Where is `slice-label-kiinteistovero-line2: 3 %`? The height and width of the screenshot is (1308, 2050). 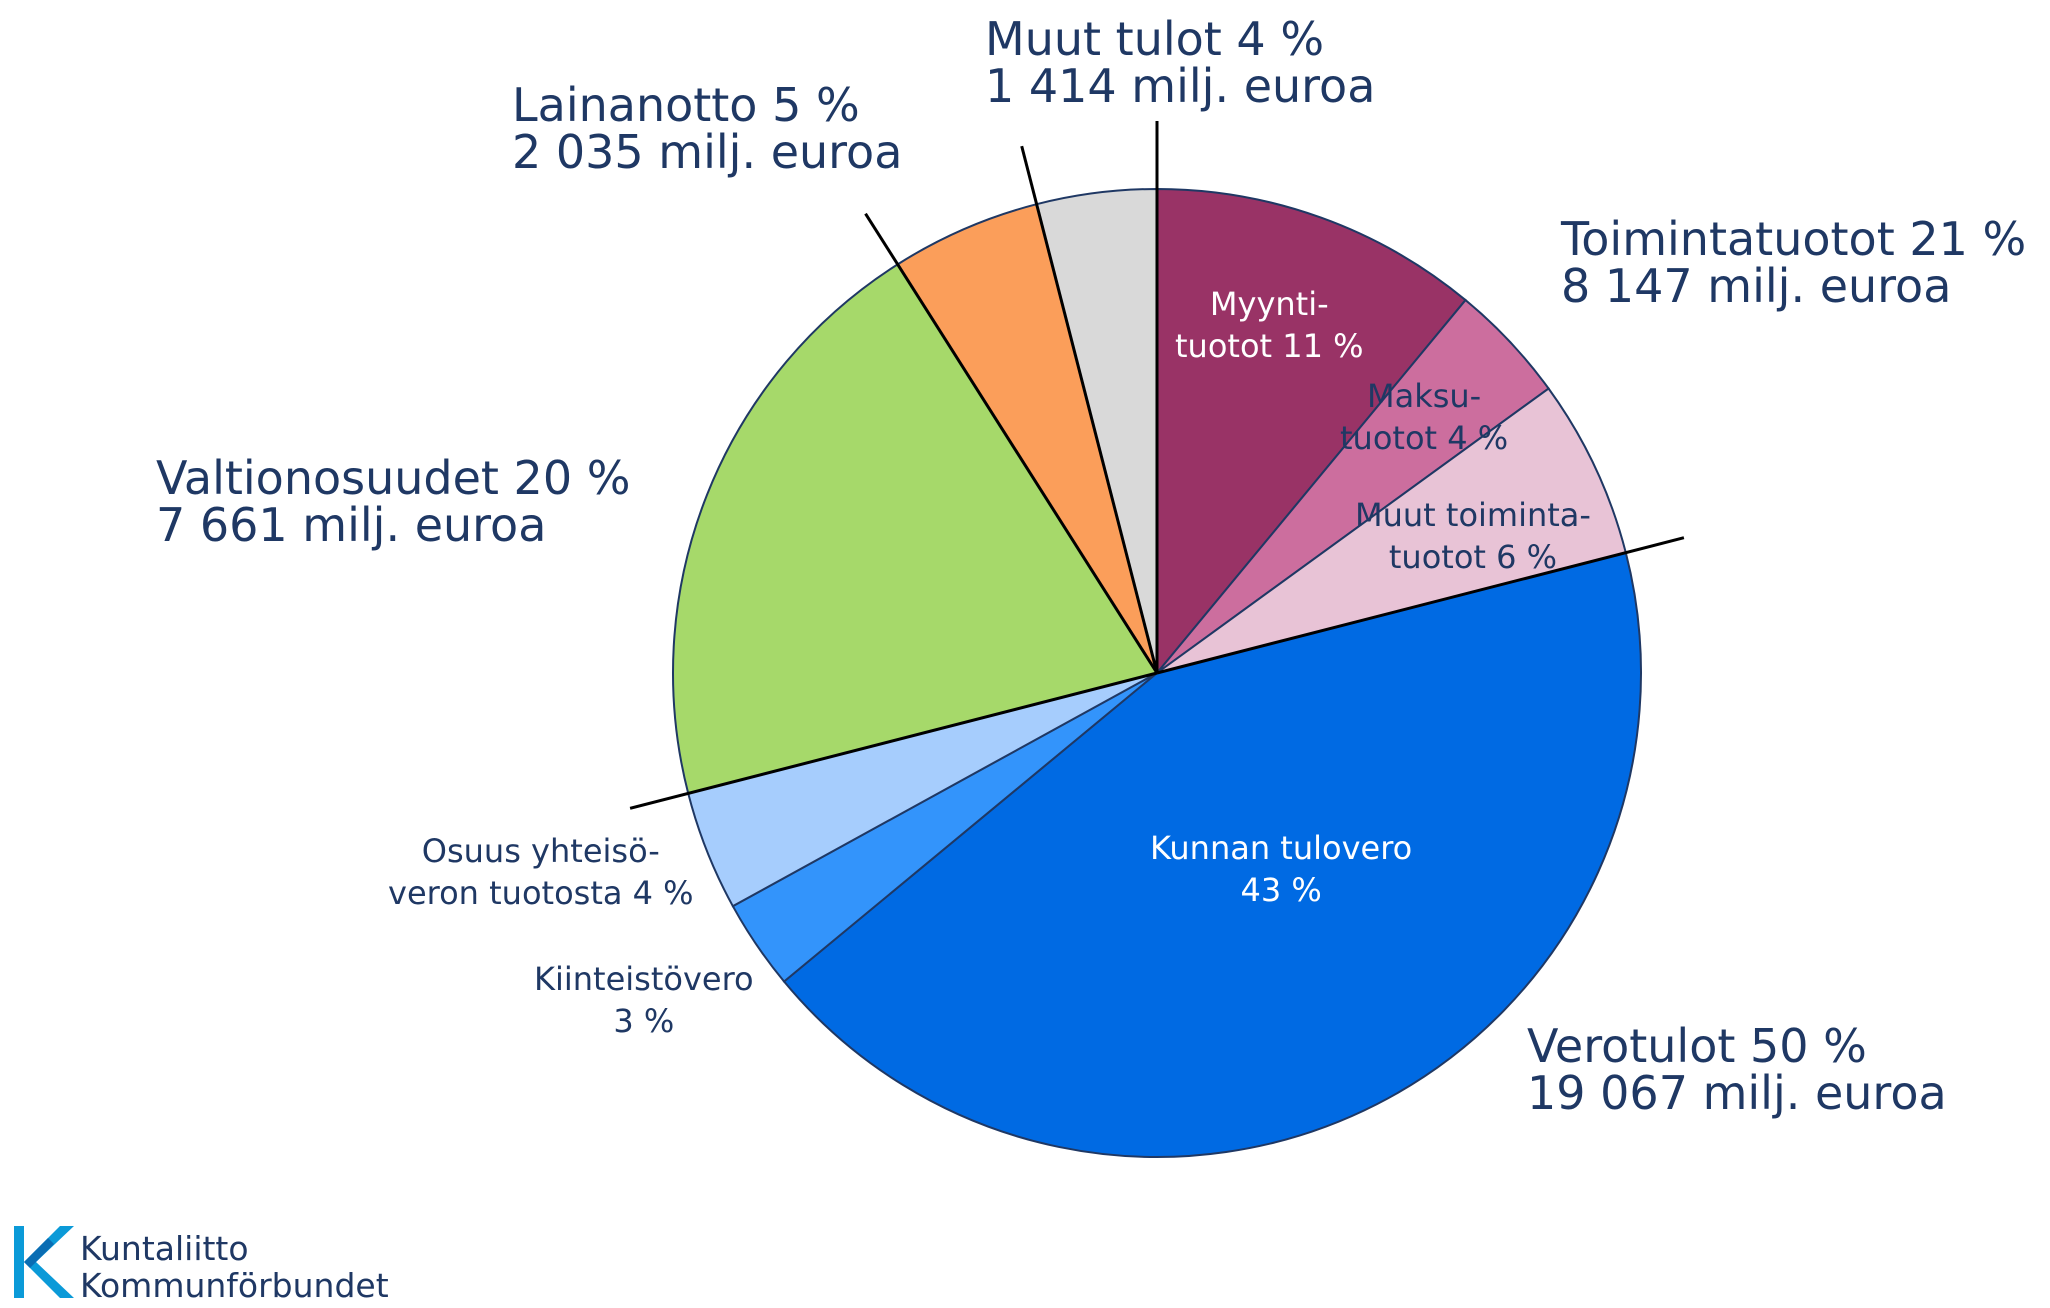
slice-label-kiinteistovero-line2: 3 % is located at coordinates (644, 1021).